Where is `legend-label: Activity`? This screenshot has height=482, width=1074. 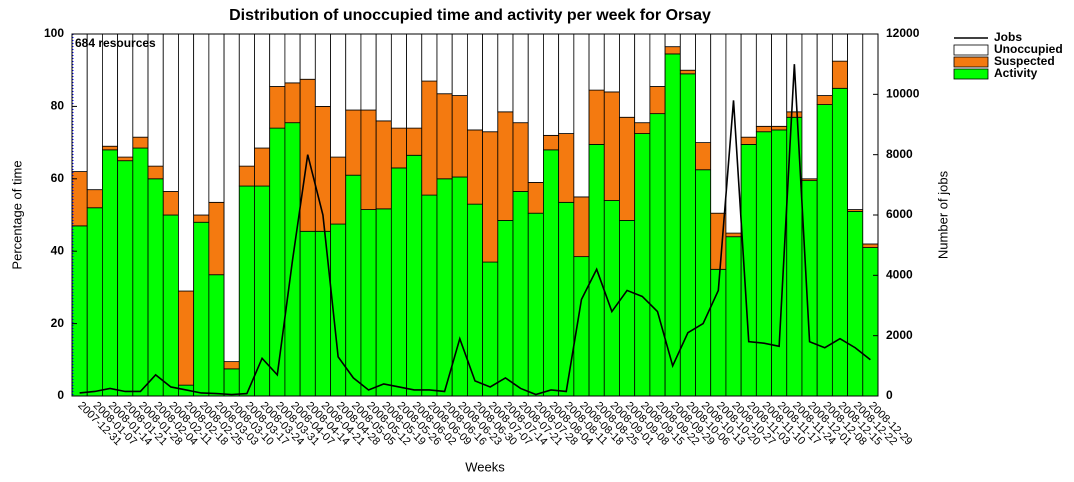
legend-label: Activity is located at coordinates (1016, 73).